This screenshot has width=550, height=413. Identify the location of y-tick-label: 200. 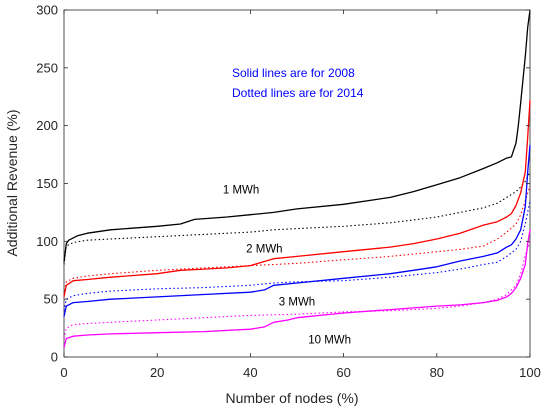
(47, 125).